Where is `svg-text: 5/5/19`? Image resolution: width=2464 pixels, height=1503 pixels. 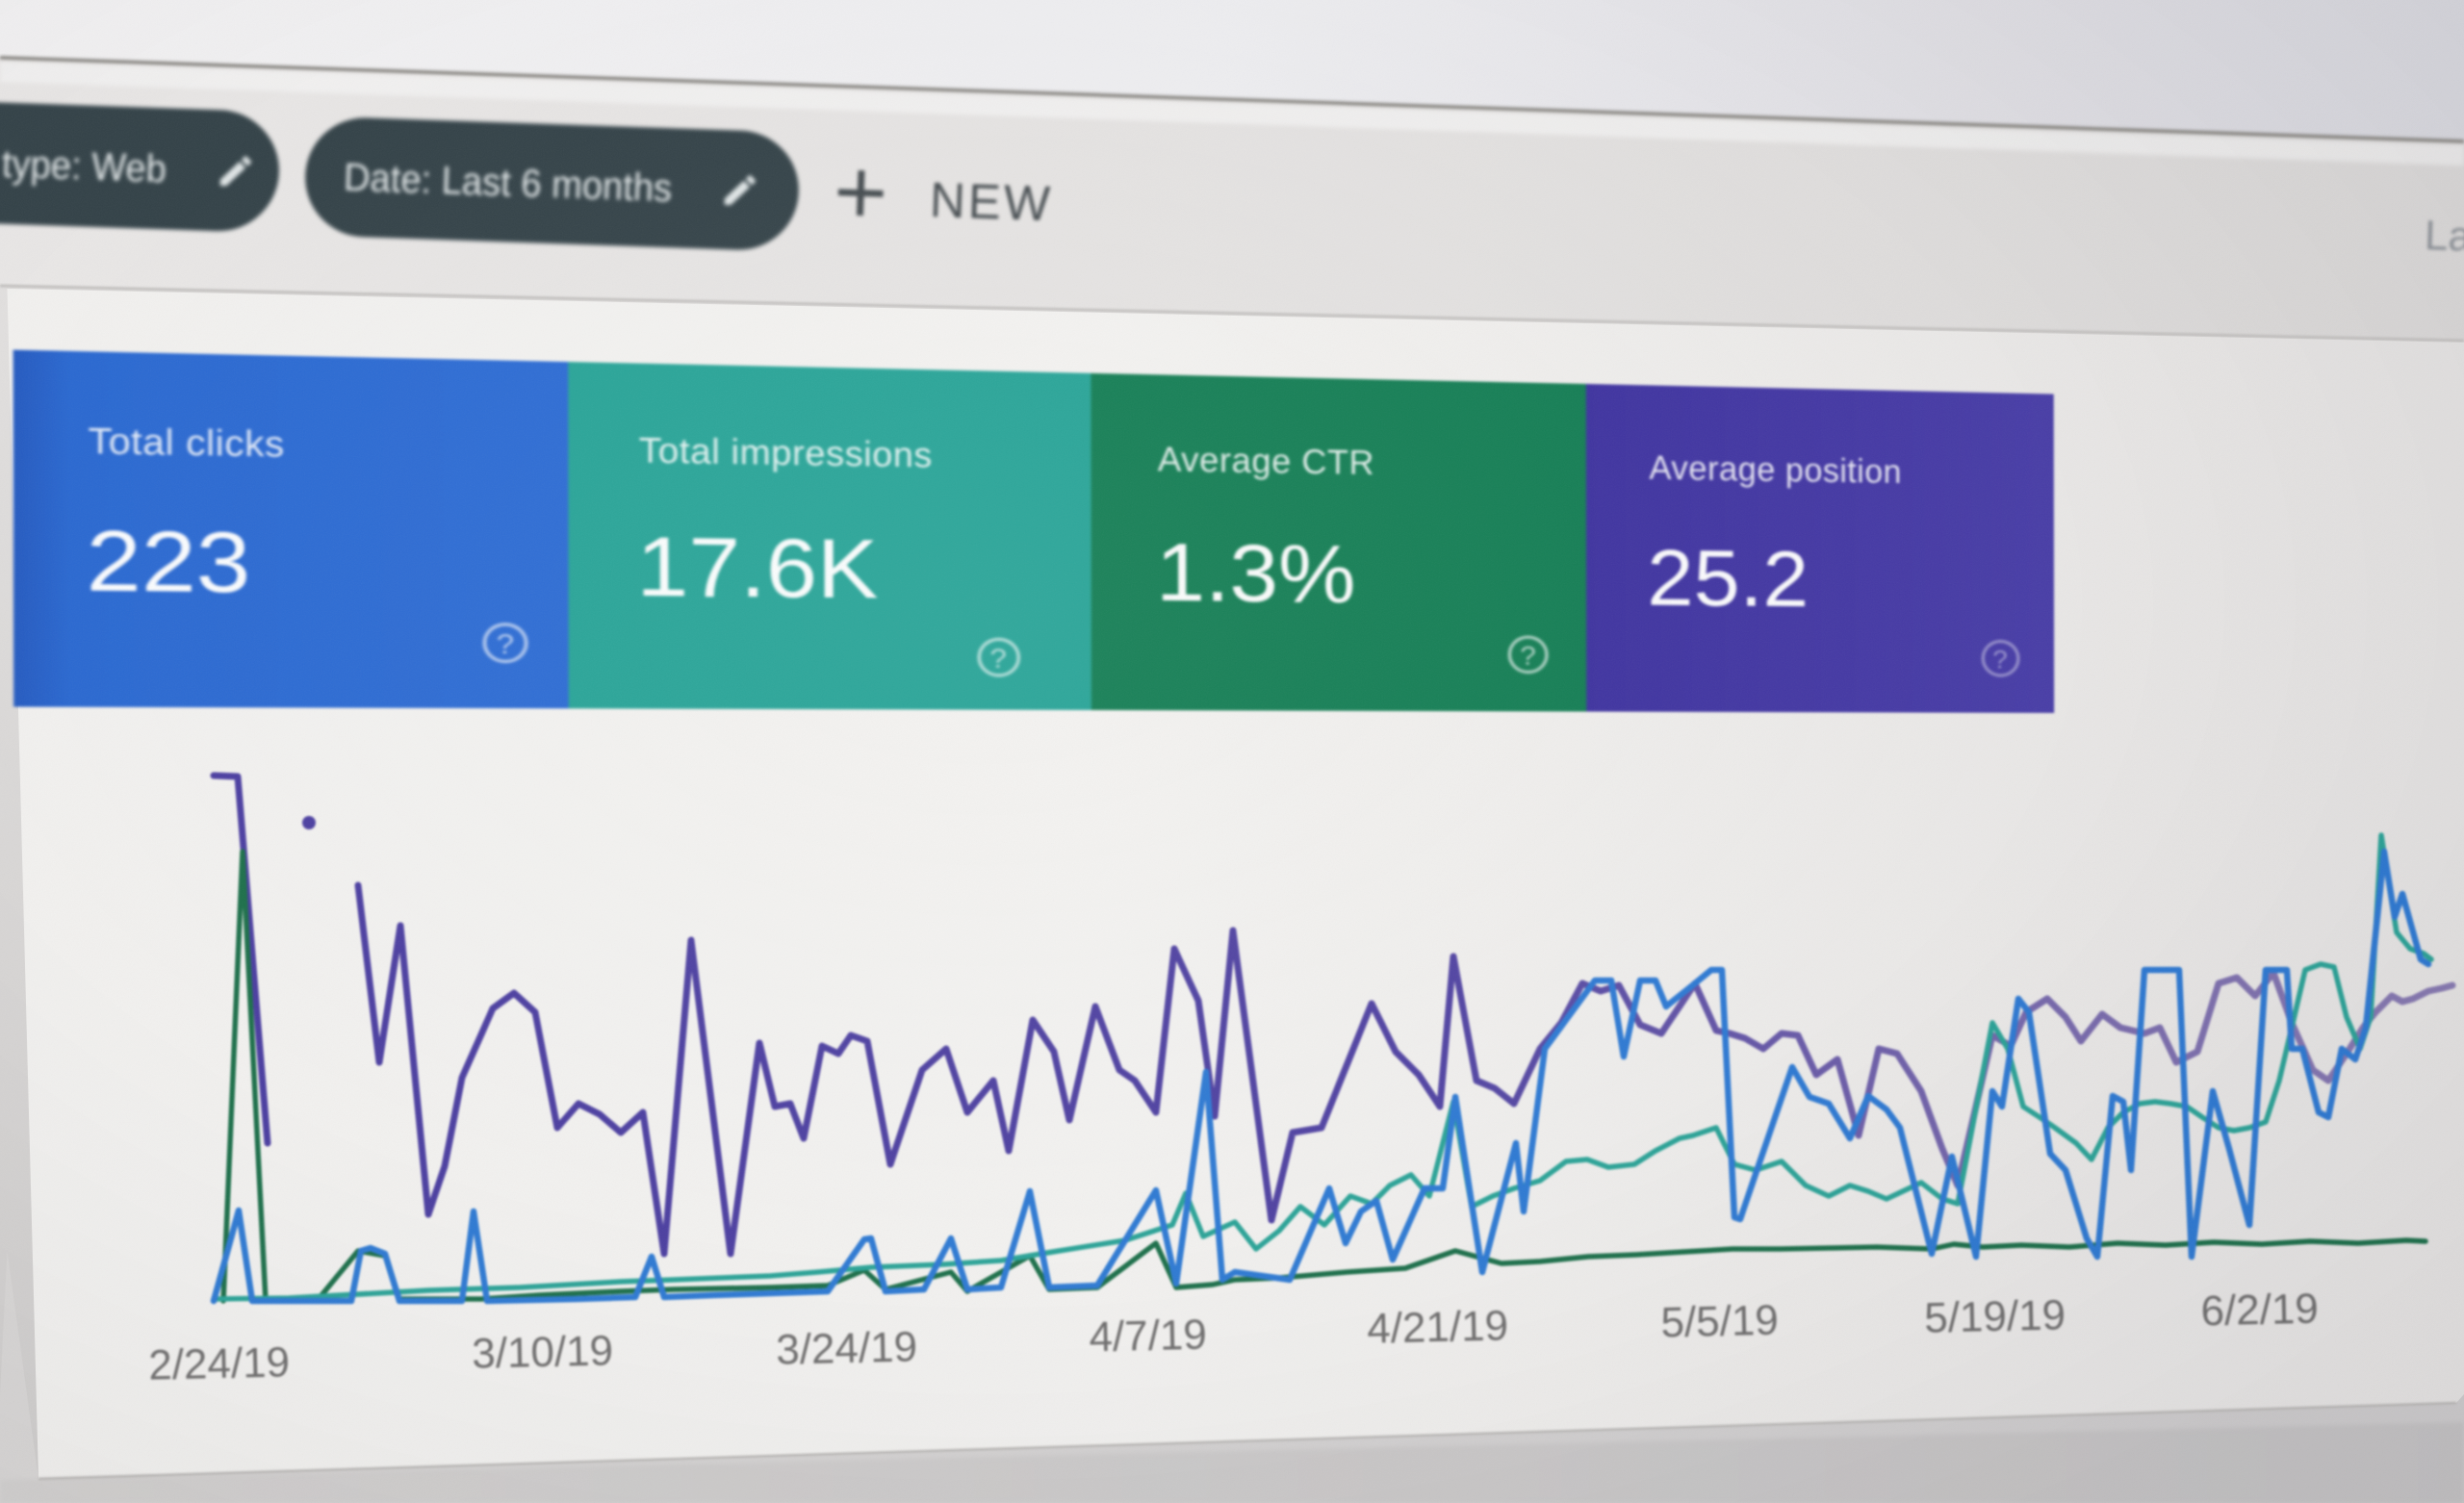
svg-text: 5/5/19 is located at coordinates (1719, 1322).